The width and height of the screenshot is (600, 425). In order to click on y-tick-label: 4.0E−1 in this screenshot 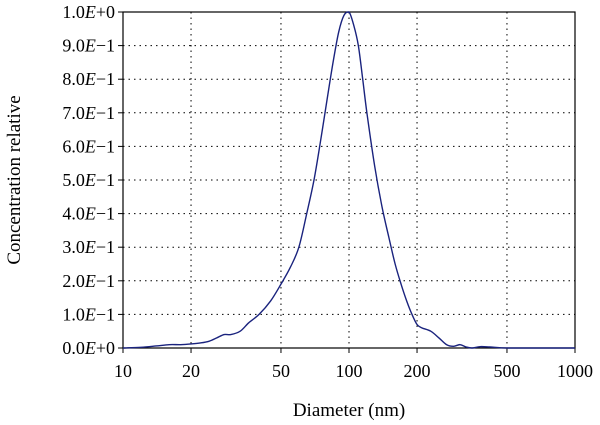, I will do `click(88, 214)`.